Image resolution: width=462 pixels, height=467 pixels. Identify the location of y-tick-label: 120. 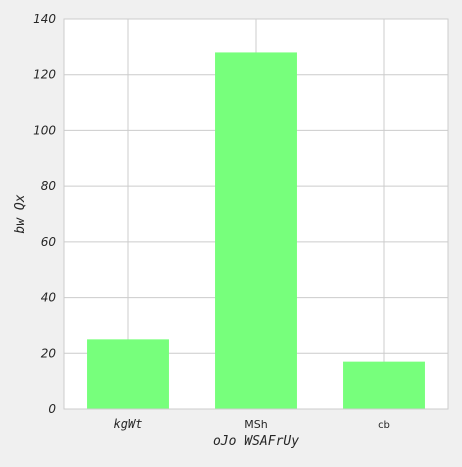
(44, 75).